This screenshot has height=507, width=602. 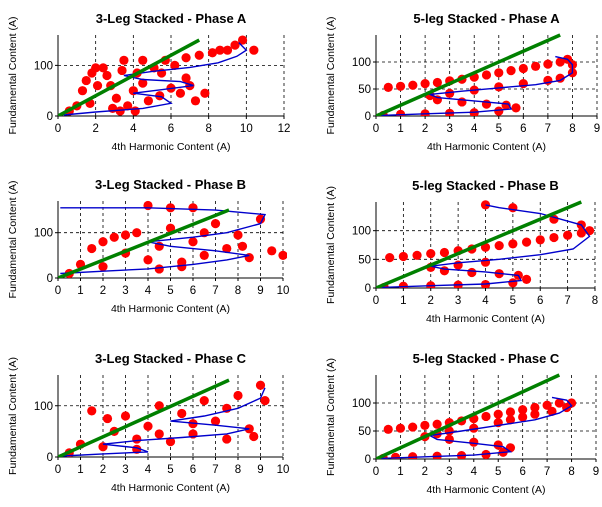 I want to click on x-tick-label: 4, so click(x=148, y=291).